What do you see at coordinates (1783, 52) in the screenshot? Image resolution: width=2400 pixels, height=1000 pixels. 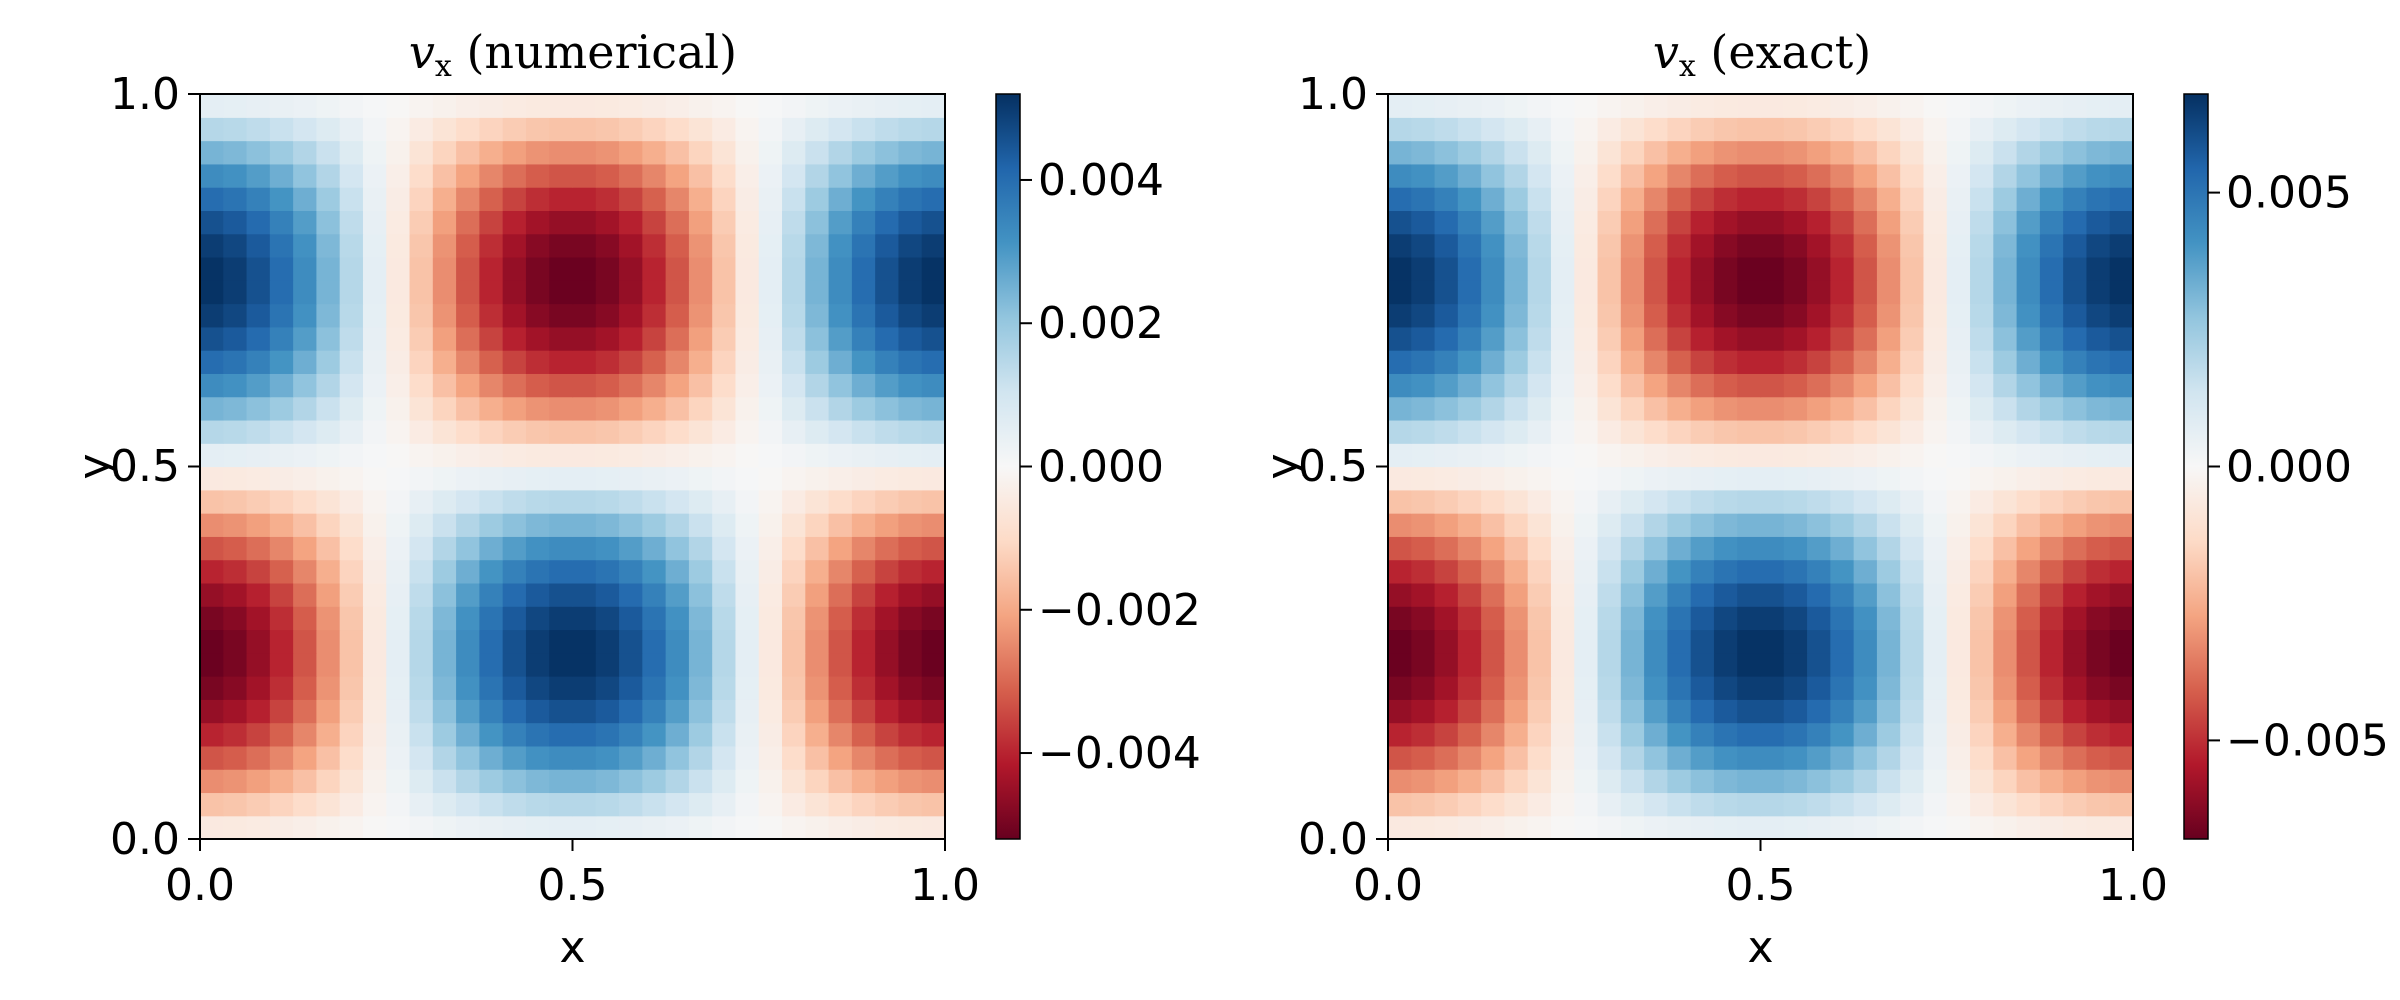 I see `title-text: (exact)` at bounding box center [1783, 52].